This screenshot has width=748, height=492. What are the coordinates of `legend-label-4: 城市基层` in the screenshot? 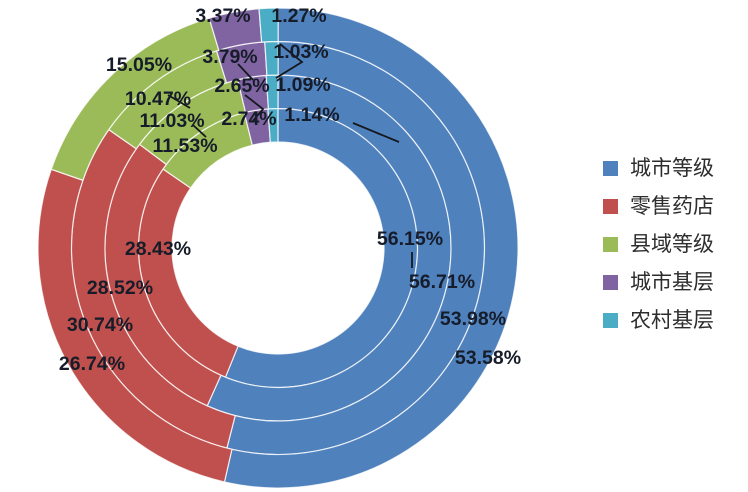 It's located at (672, 281).